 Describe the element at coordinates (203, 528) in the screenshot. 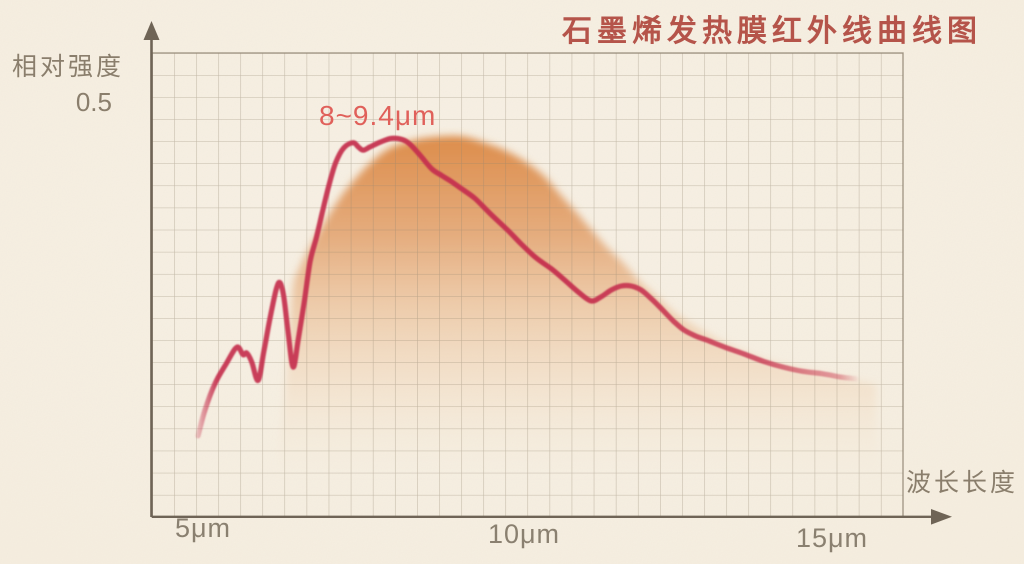

I see `x-axis-tick-5um: 5μm` at that location.